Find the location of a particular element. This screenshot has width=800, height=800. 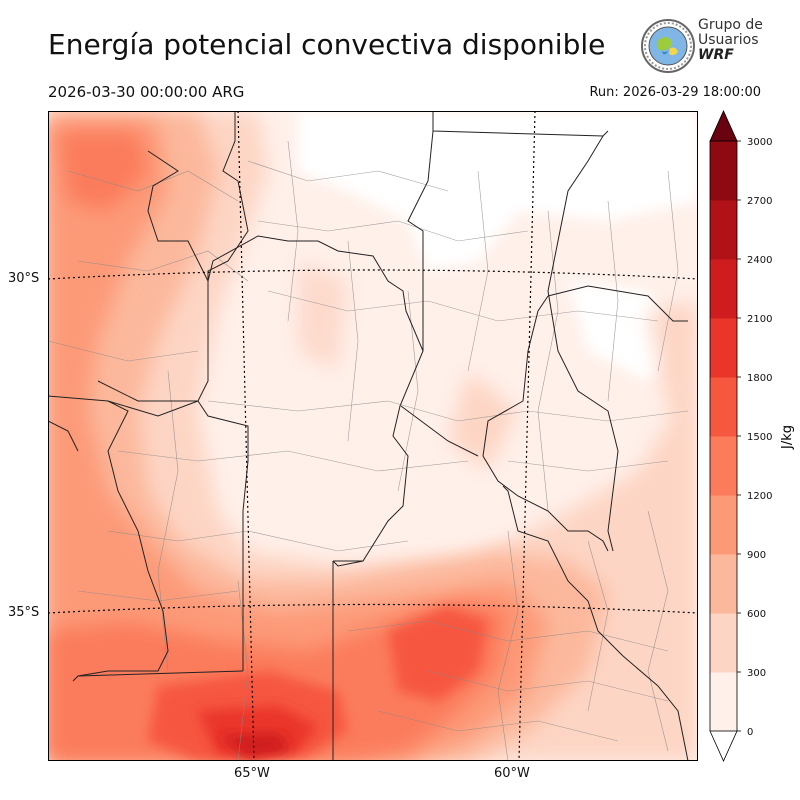

lon-label-65: 65°W is located at coordinates (252, 773).